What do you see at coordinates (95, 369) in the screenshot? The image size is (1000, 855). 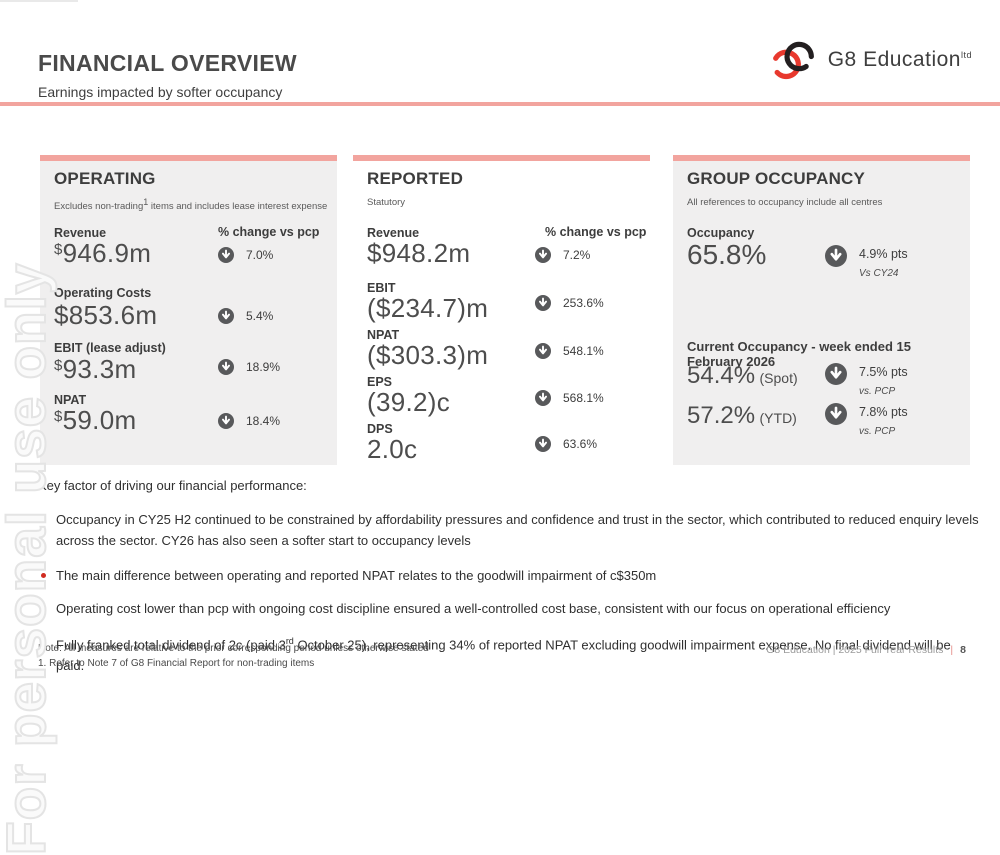 I see `metric-value: $93.3m` at bounding box center [95, 369].